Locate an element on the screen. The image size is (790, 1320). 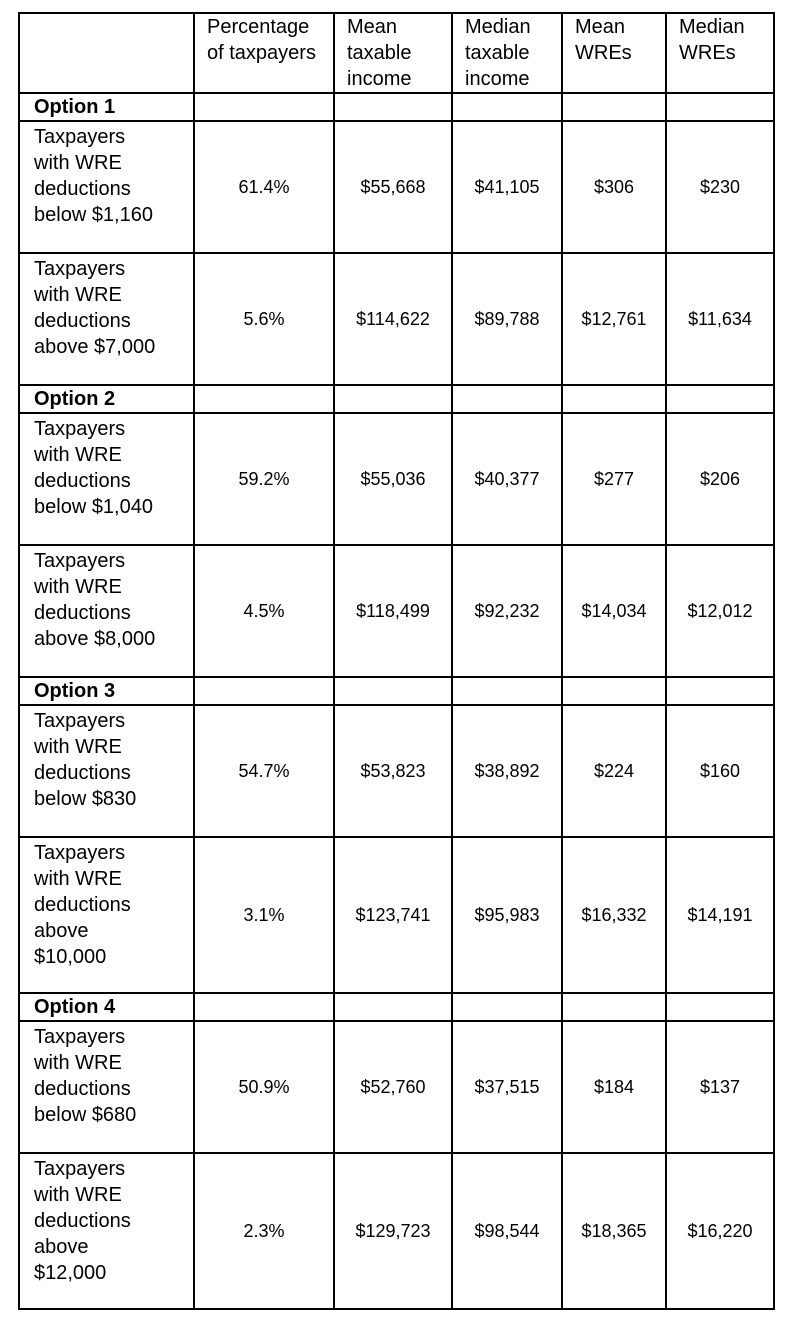
row-label-cell: Taxpayers with WRE deductions below $830 is located at coordinates (106, 771).